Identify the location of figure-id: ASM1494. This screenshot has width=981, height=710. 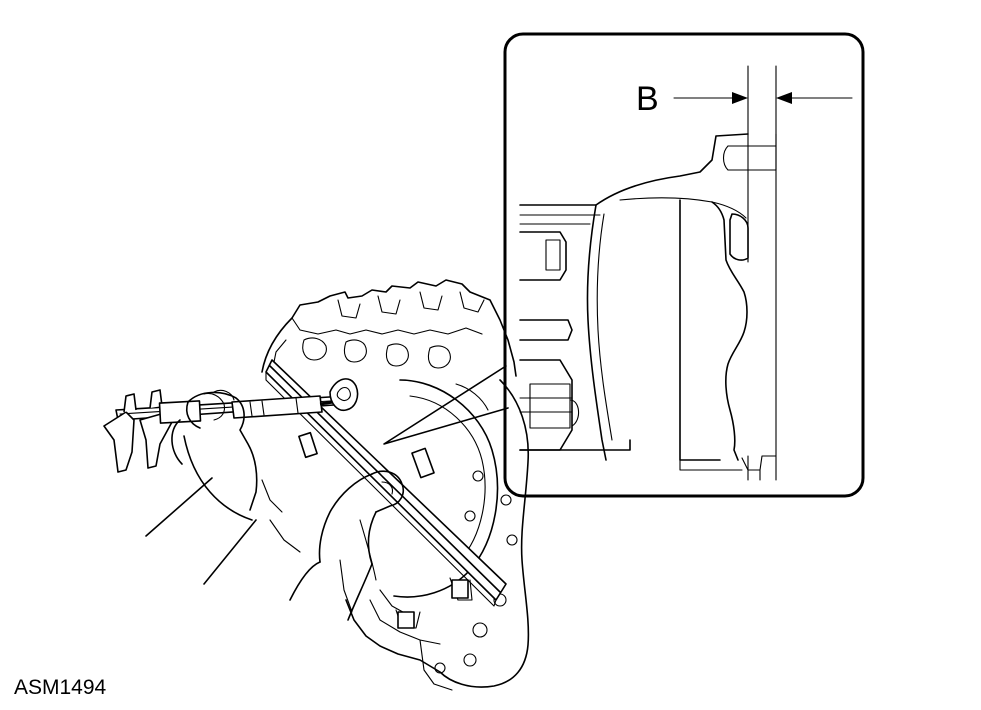
(60, 687).